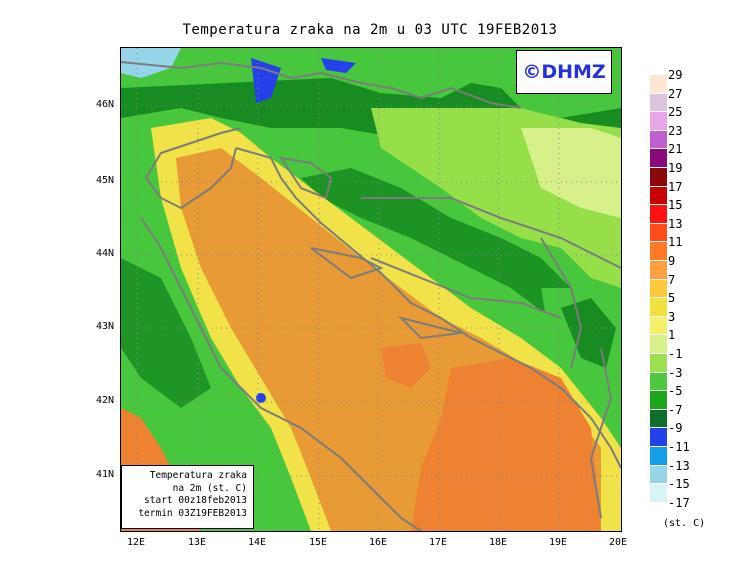 The width and height of the screenshot is (740, 582). Describe the element at coordinates (261, 398) in the screenshot. I see `field-blue-spot` at that location.